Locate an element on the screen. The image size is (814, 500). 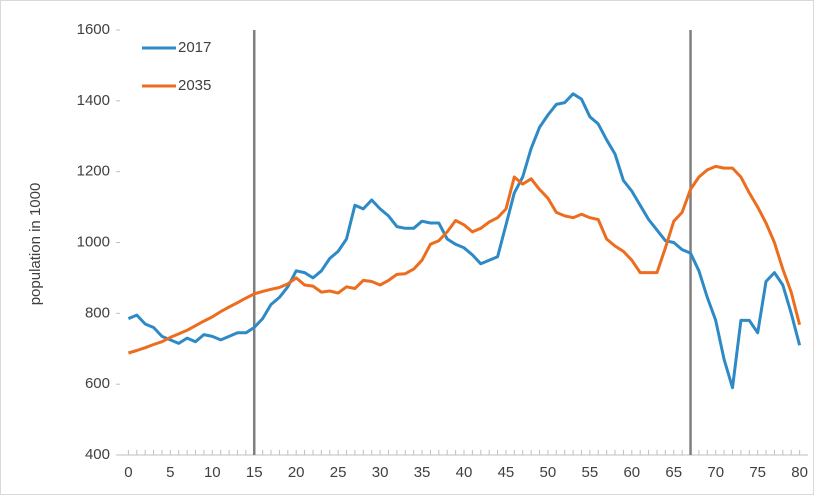
legend-label: 2035 is located at coordinates (194, 85).